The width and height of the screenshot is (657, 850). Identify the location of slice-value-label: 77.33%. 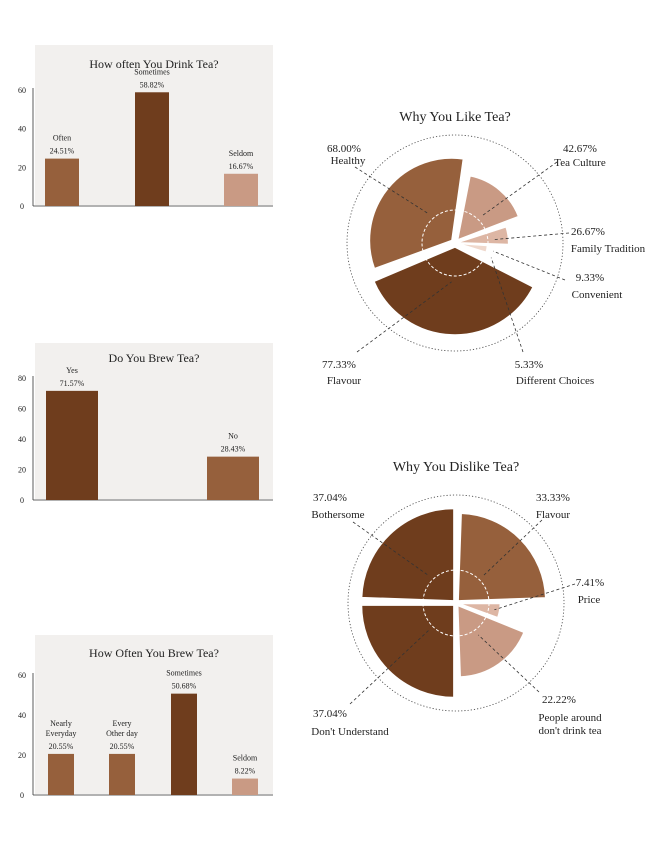
(339, 365).